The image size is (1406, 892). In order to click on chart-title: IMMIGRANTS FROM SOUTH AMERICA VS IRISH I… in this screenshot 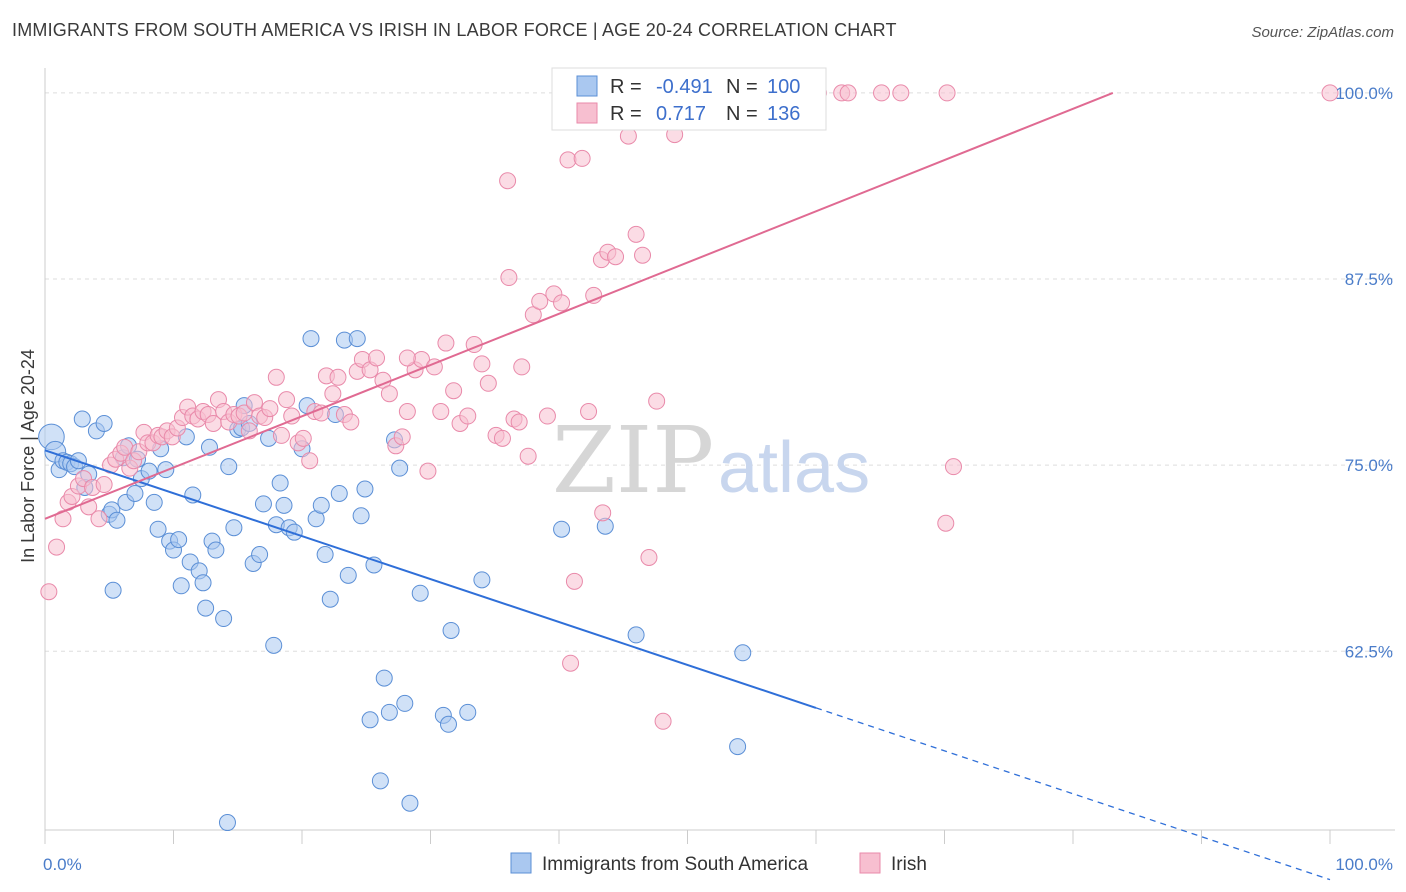, I will do `click(454, 30)`.